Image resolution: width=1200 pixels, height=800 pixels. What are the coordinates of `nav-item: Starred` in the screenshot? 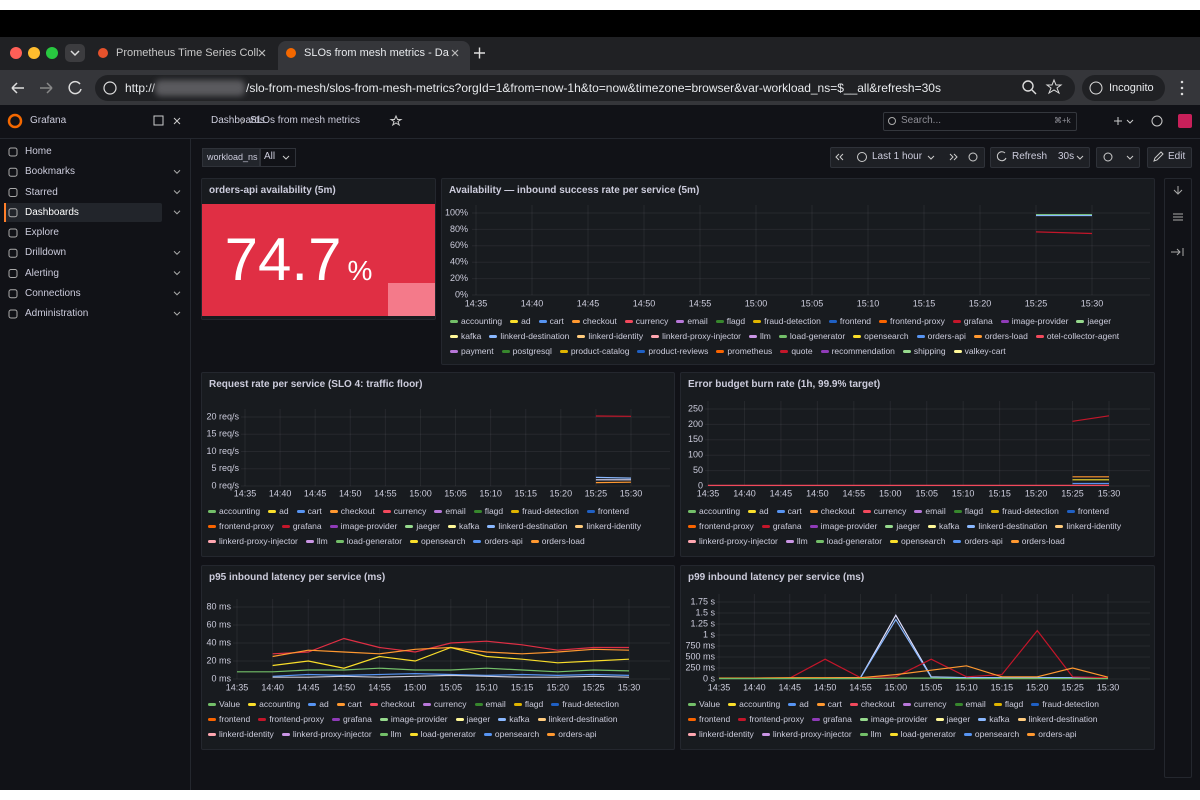 It's located at (41, 192).